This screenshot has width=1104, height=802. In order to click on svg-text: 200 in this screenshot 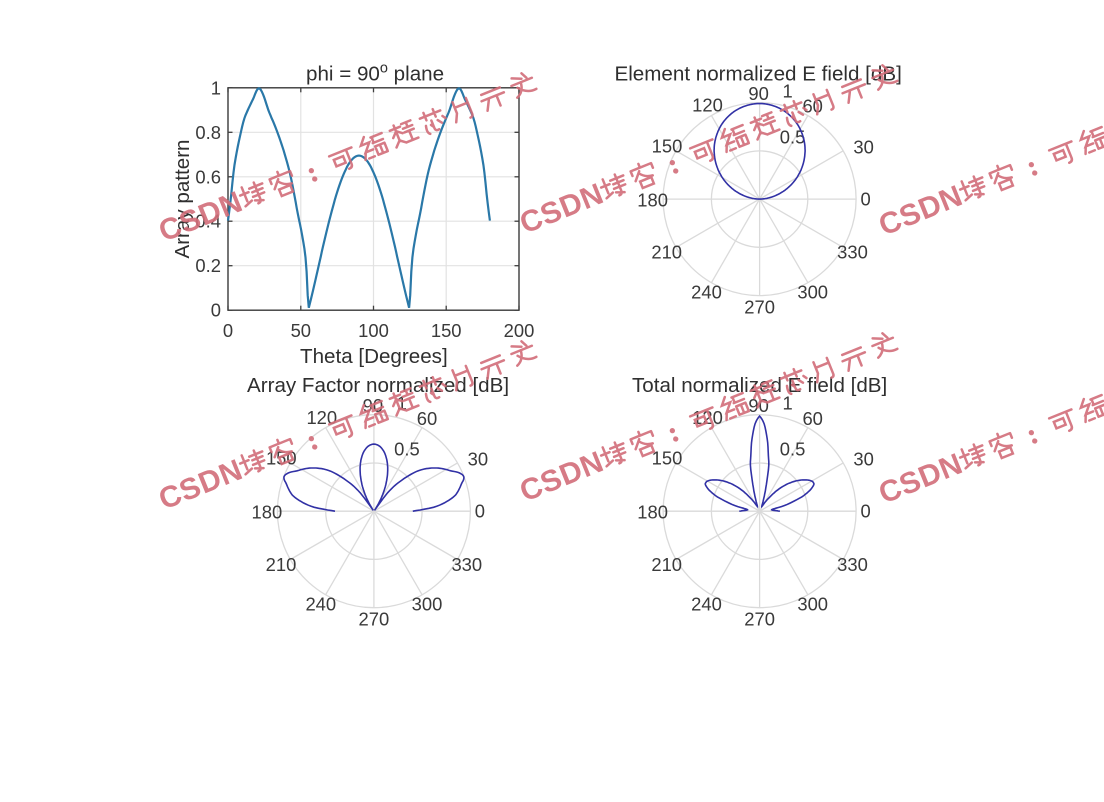, I will do `click(519, 330)`.